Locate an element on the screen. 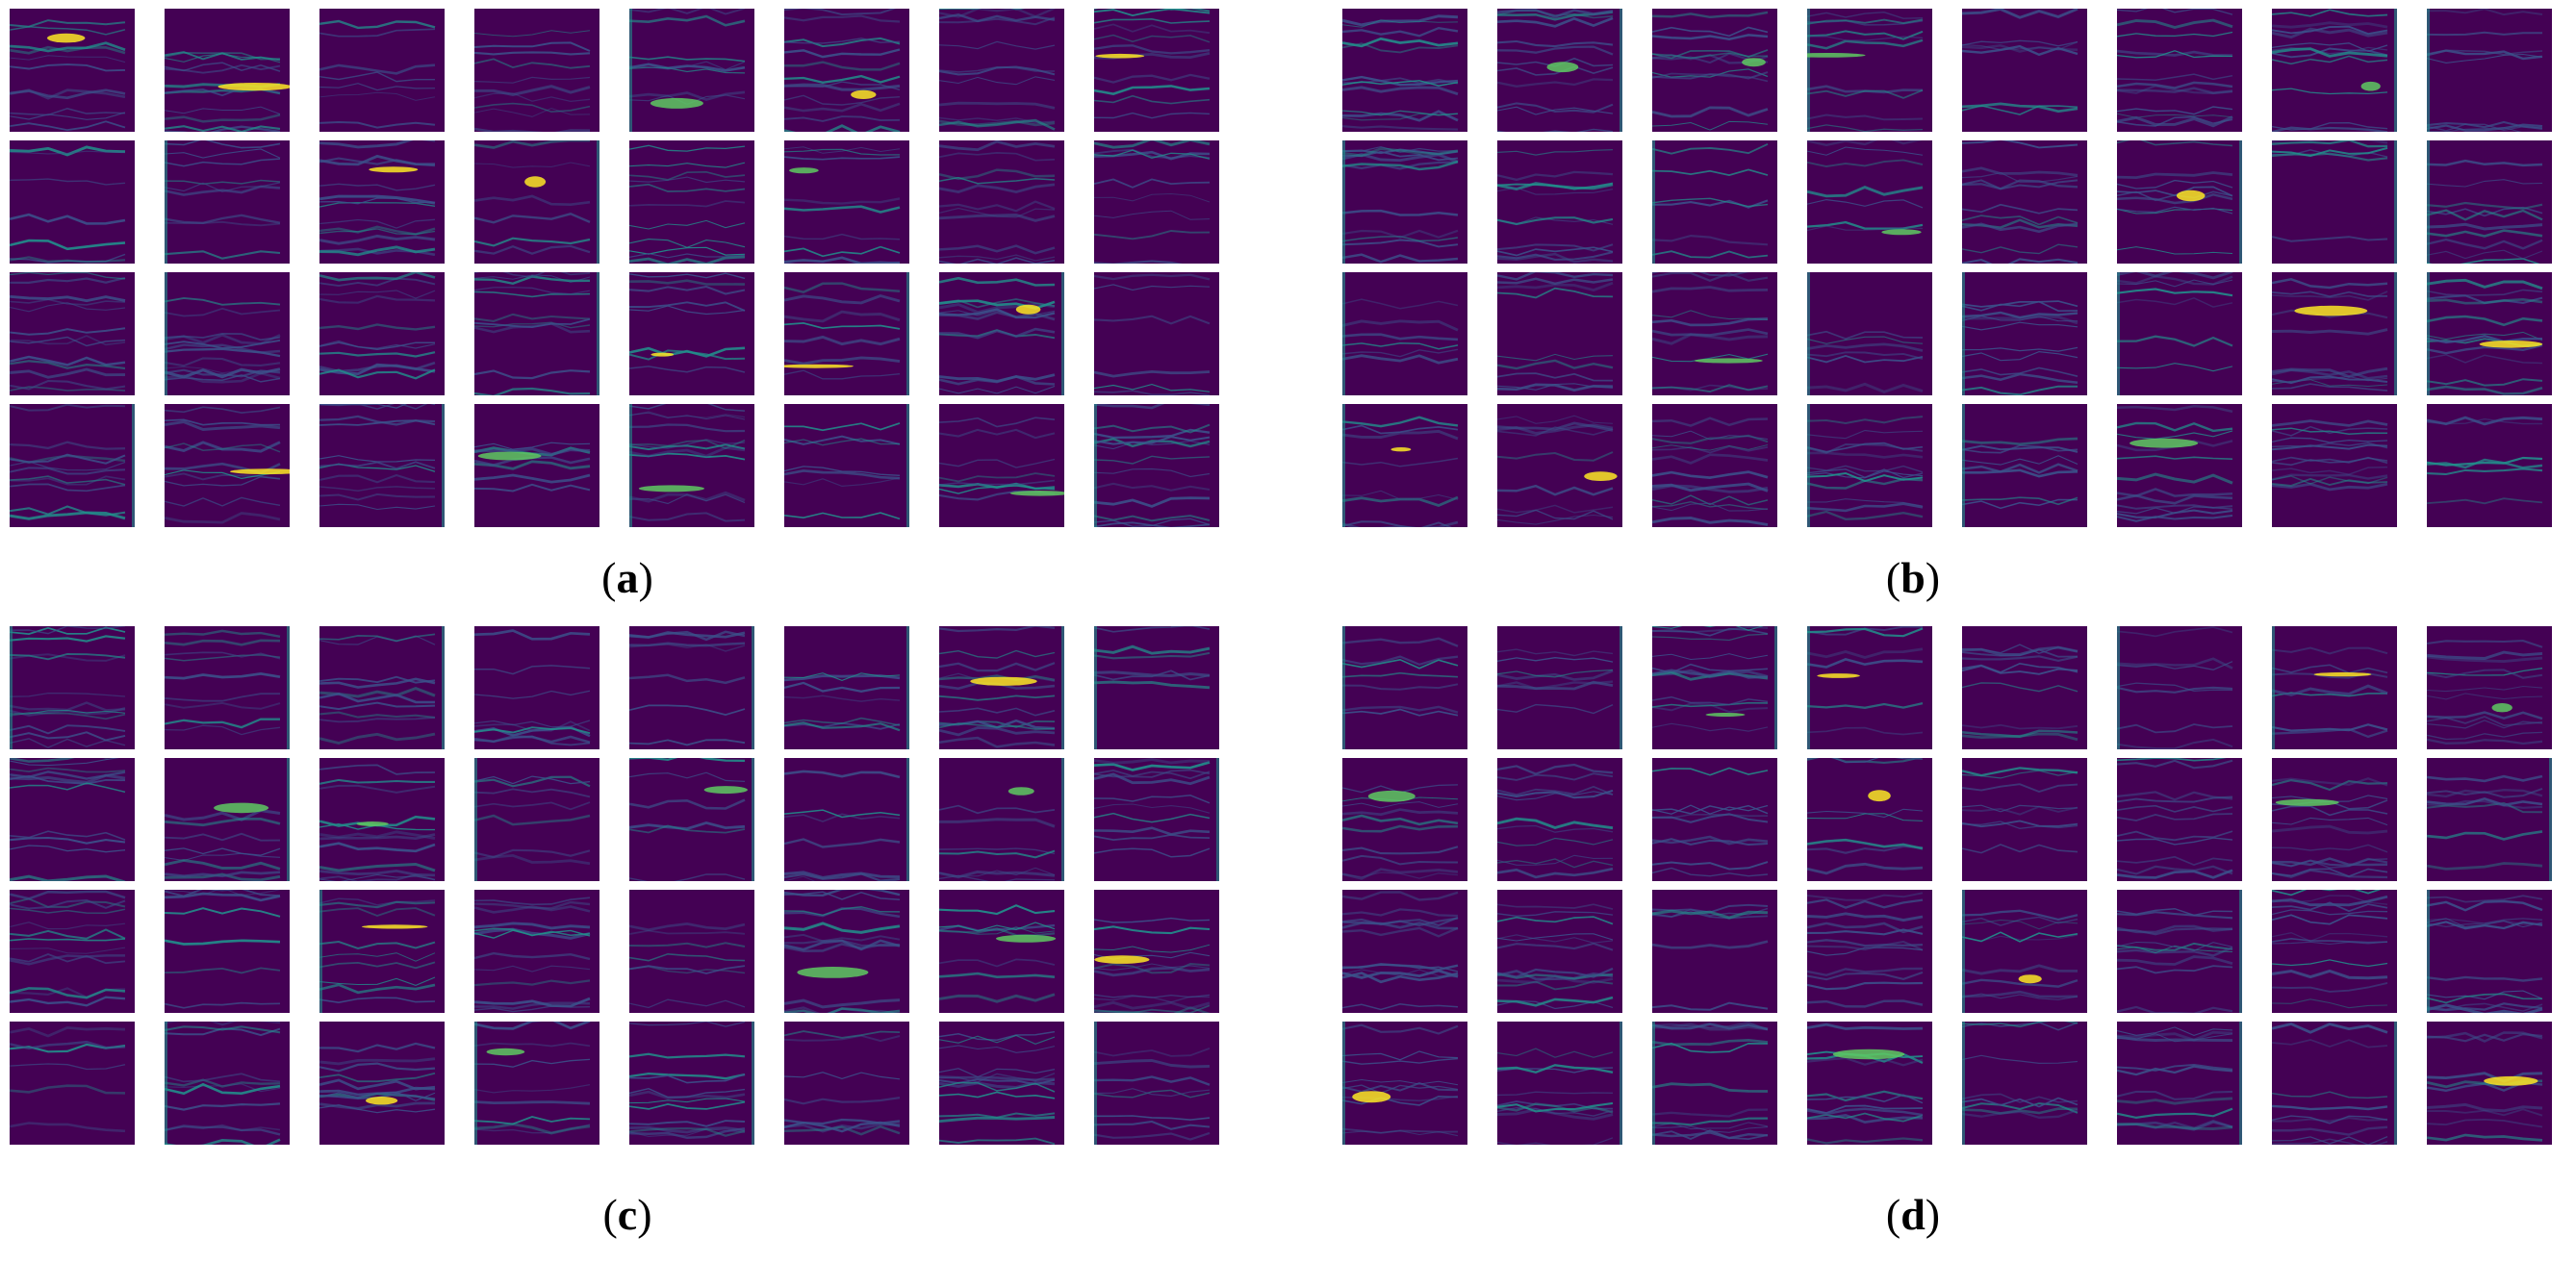  panel-a-caption: (a) is located at coordinates (627, 577).